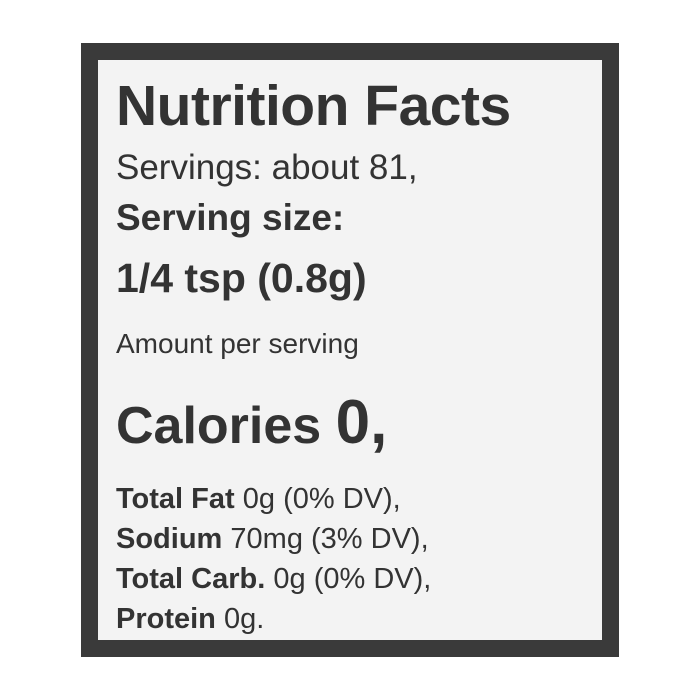 This screenshot has height=700, width=700. What do you see at coordinates (166, 619) in the screenshot?
I see `nutrient-name: Protein` at bounding box center [166, 619].